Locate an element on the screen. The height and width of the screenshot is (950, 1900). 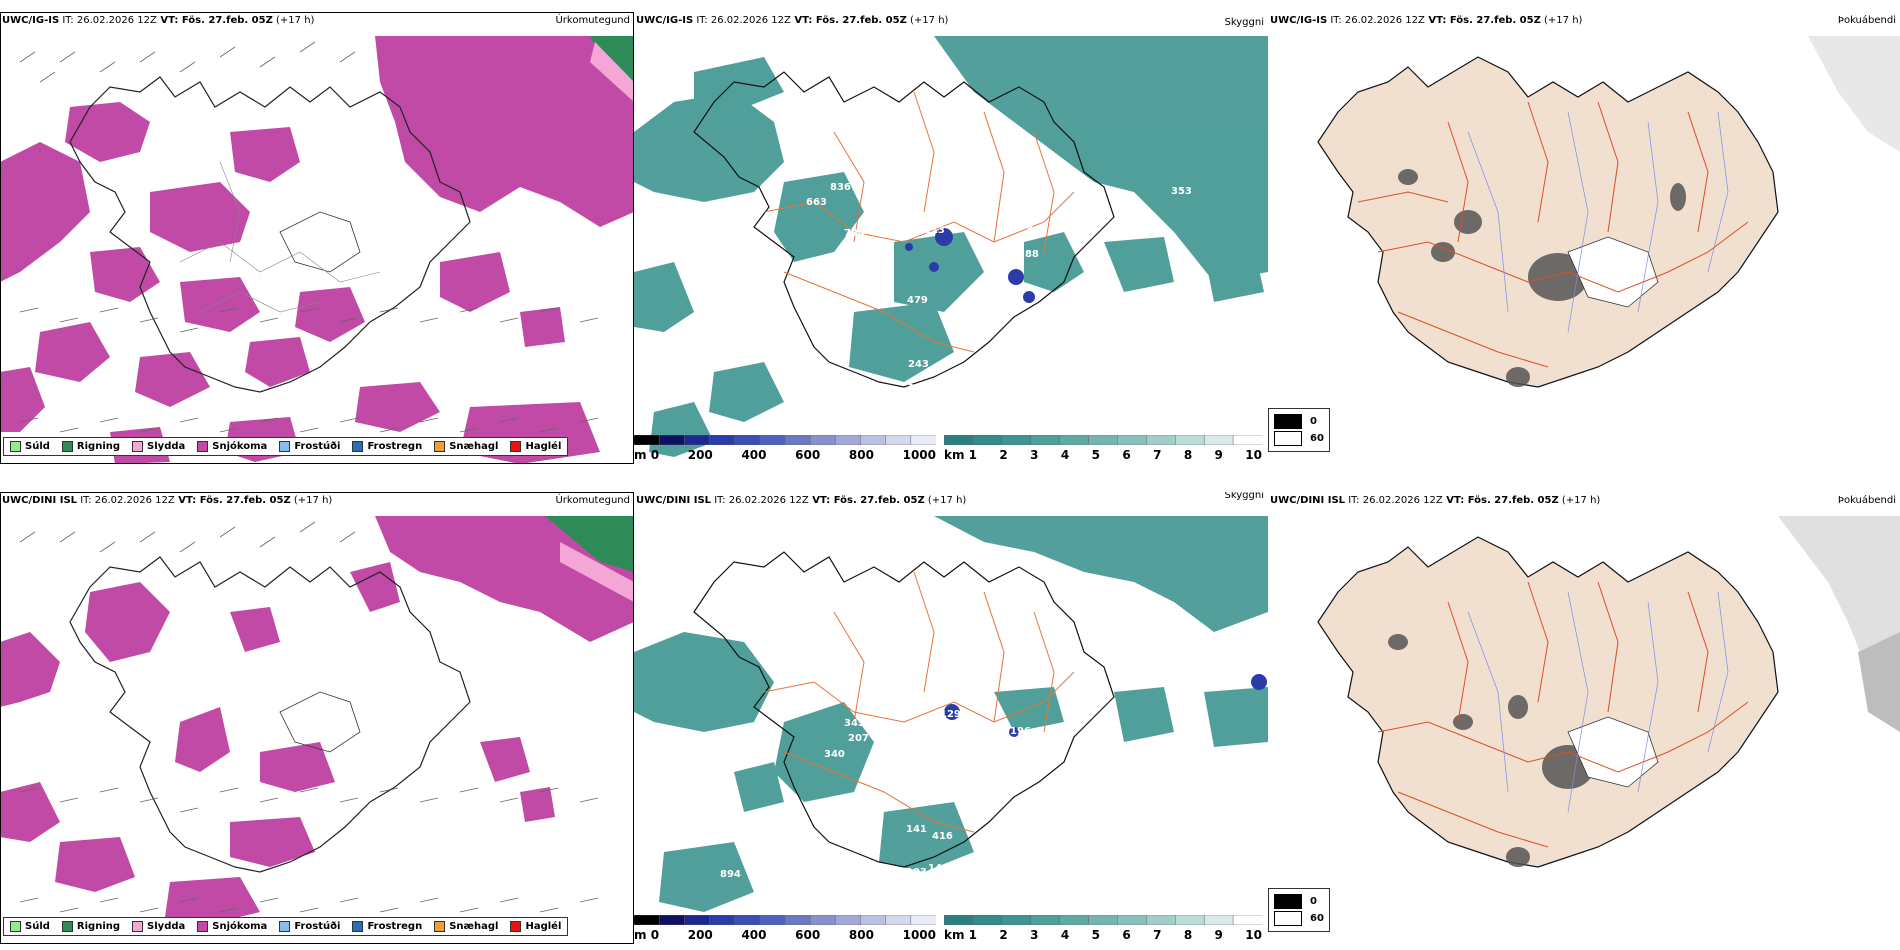
legend-item: Rigning is located at coordinates (90, 446).